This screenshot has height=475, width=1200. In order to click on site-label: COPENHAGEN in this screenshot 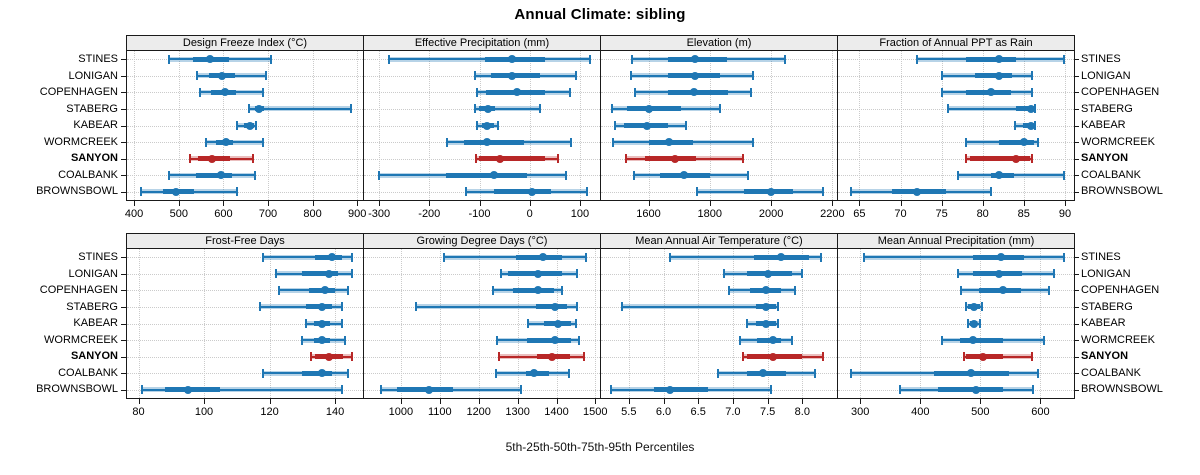, I will do `click(1120, 290)`.